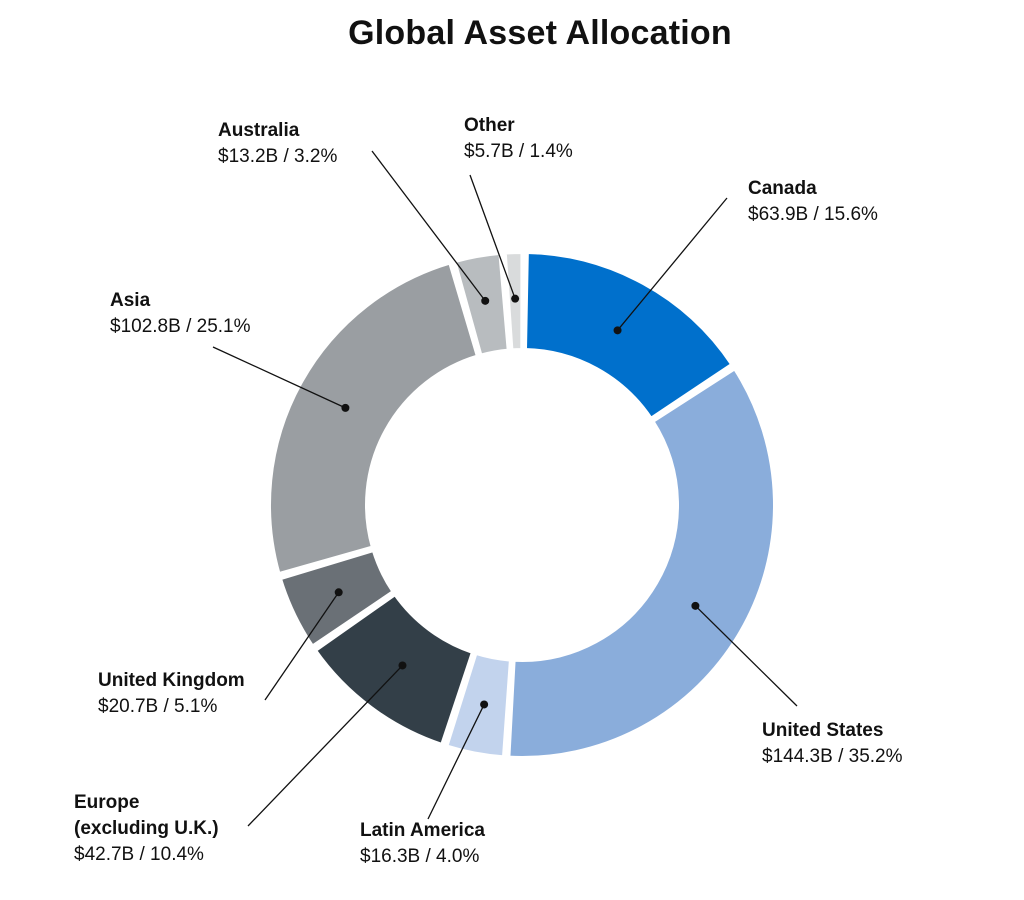 This screenshot has height=900, width=1024. What do you see at coordinates (180, 314) in the screenshot?
I see `label-asia: Asia $102.8B / 25.1%` at bounding box center [180, 314].